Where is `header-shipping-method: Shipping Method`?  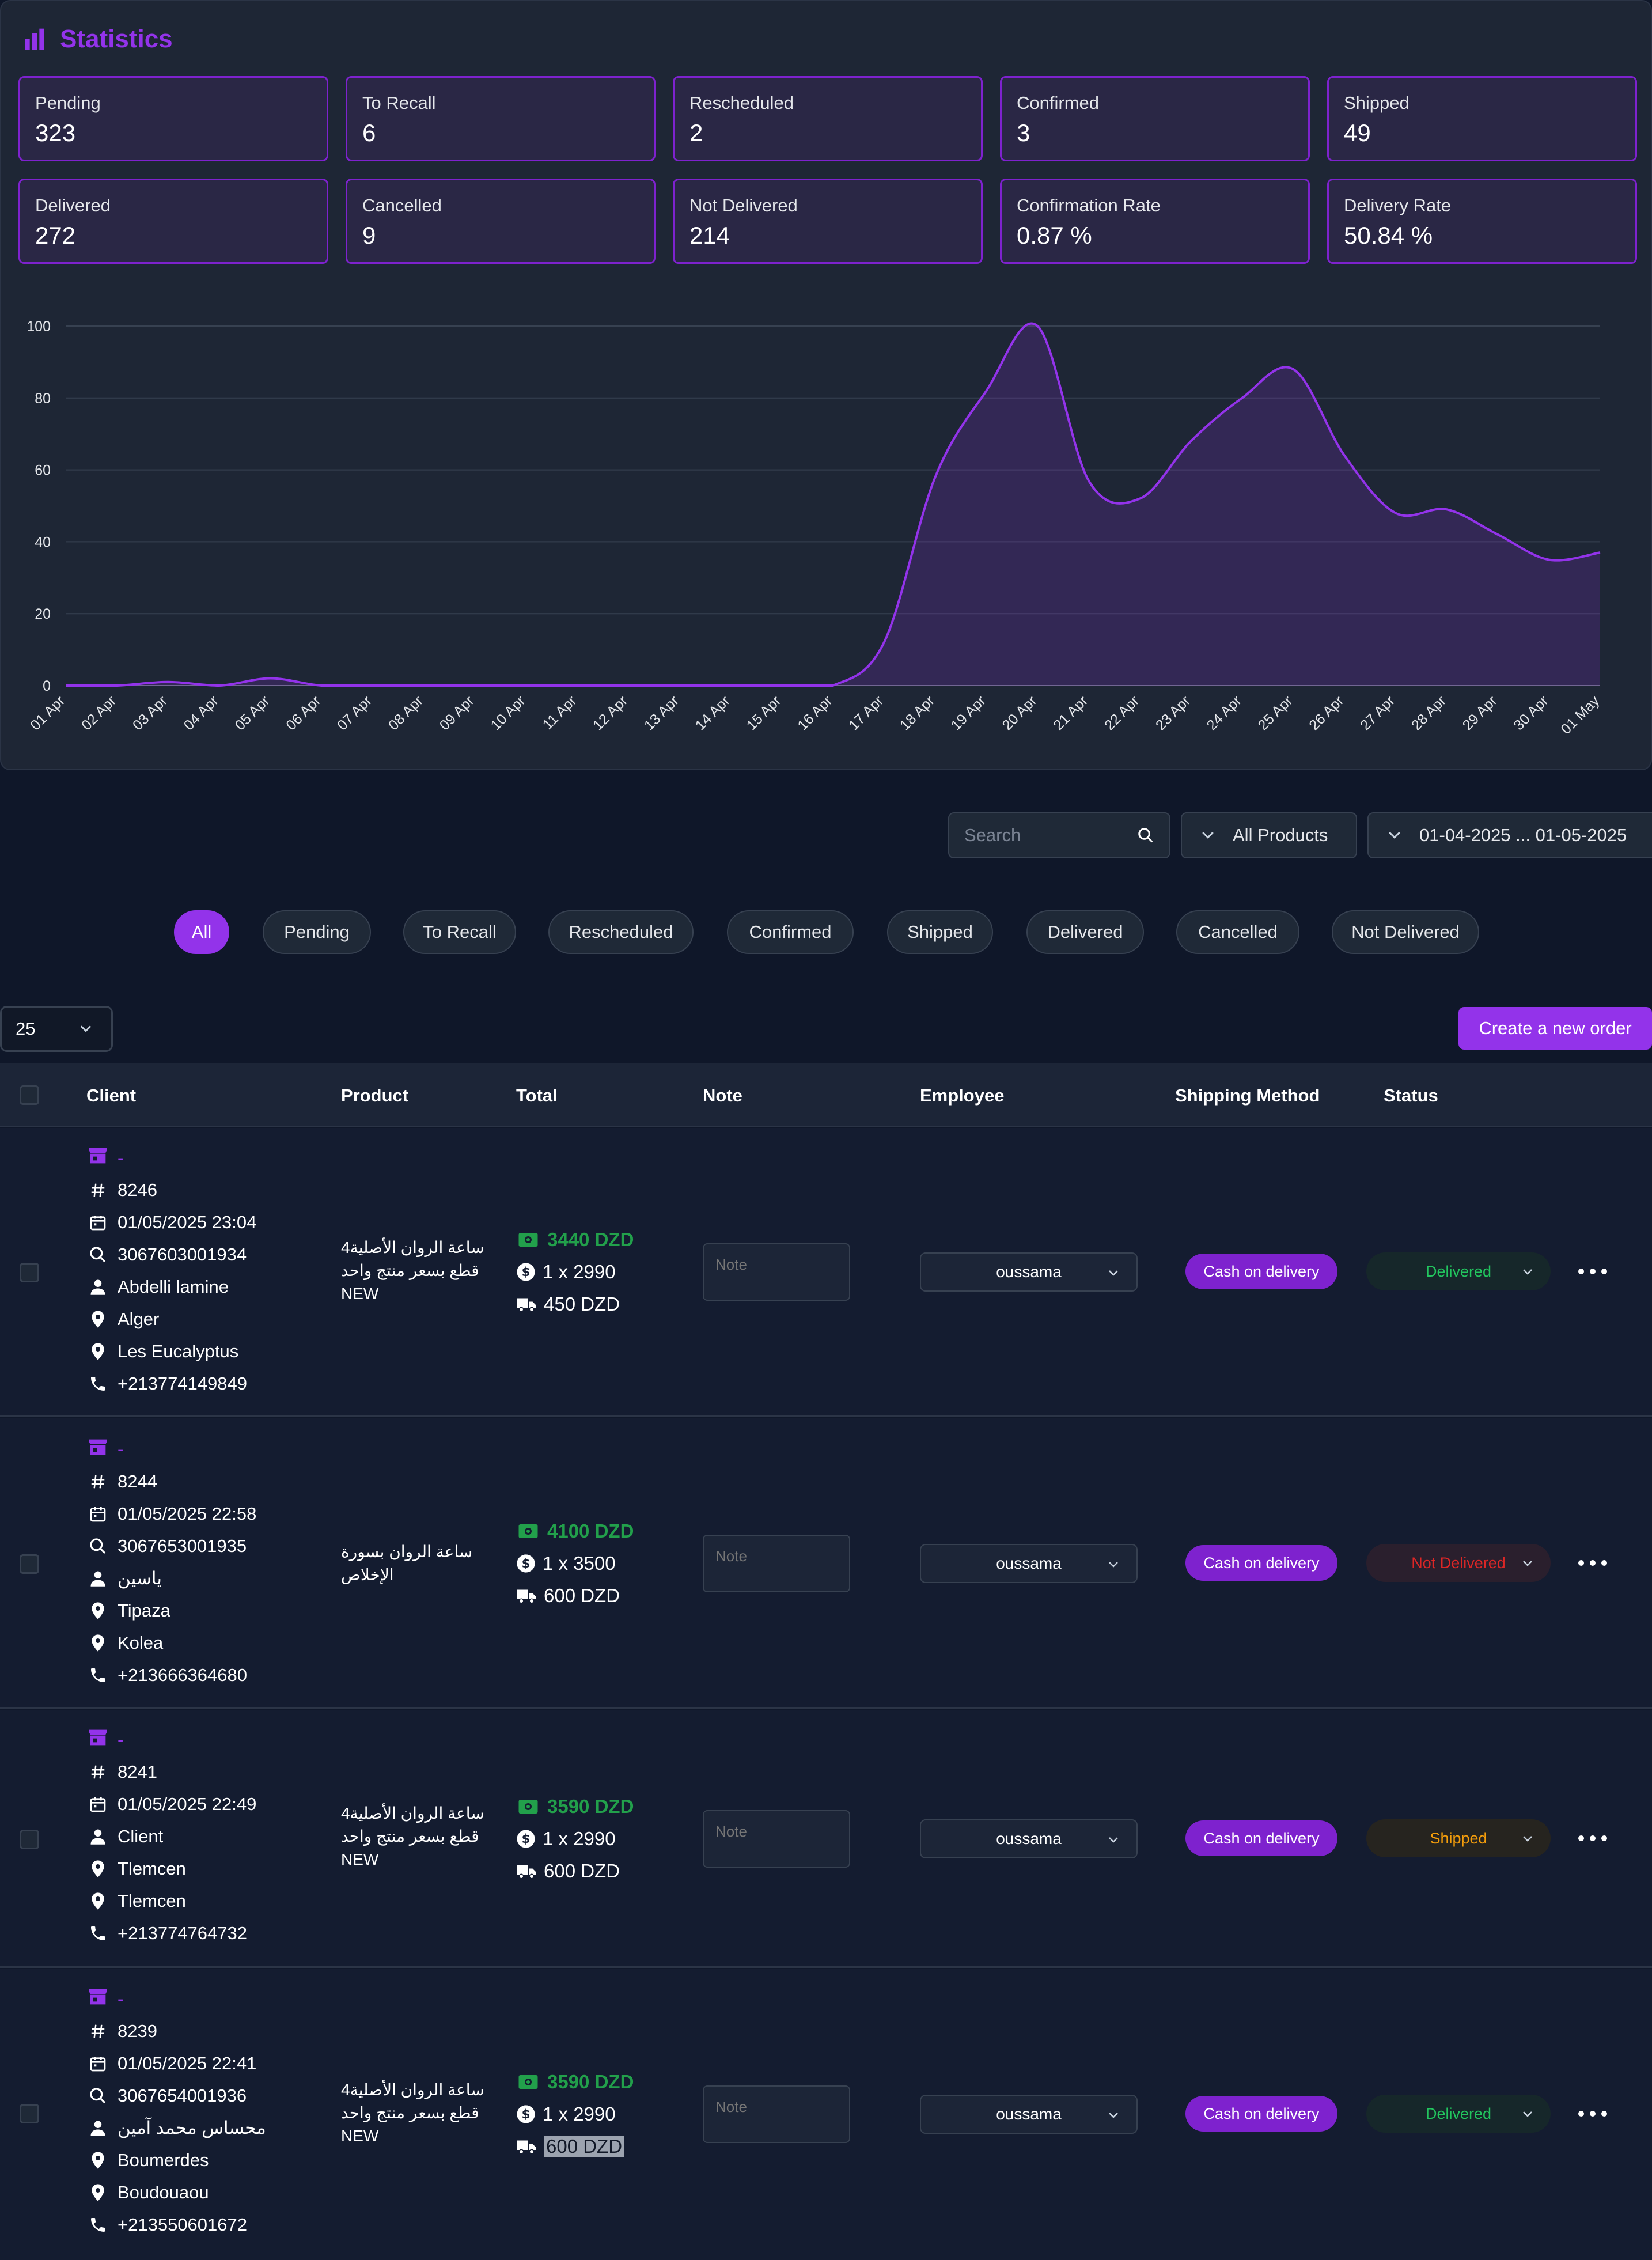
header-shipping-method: Shipping Method is located at coordinates (1247, 1095).